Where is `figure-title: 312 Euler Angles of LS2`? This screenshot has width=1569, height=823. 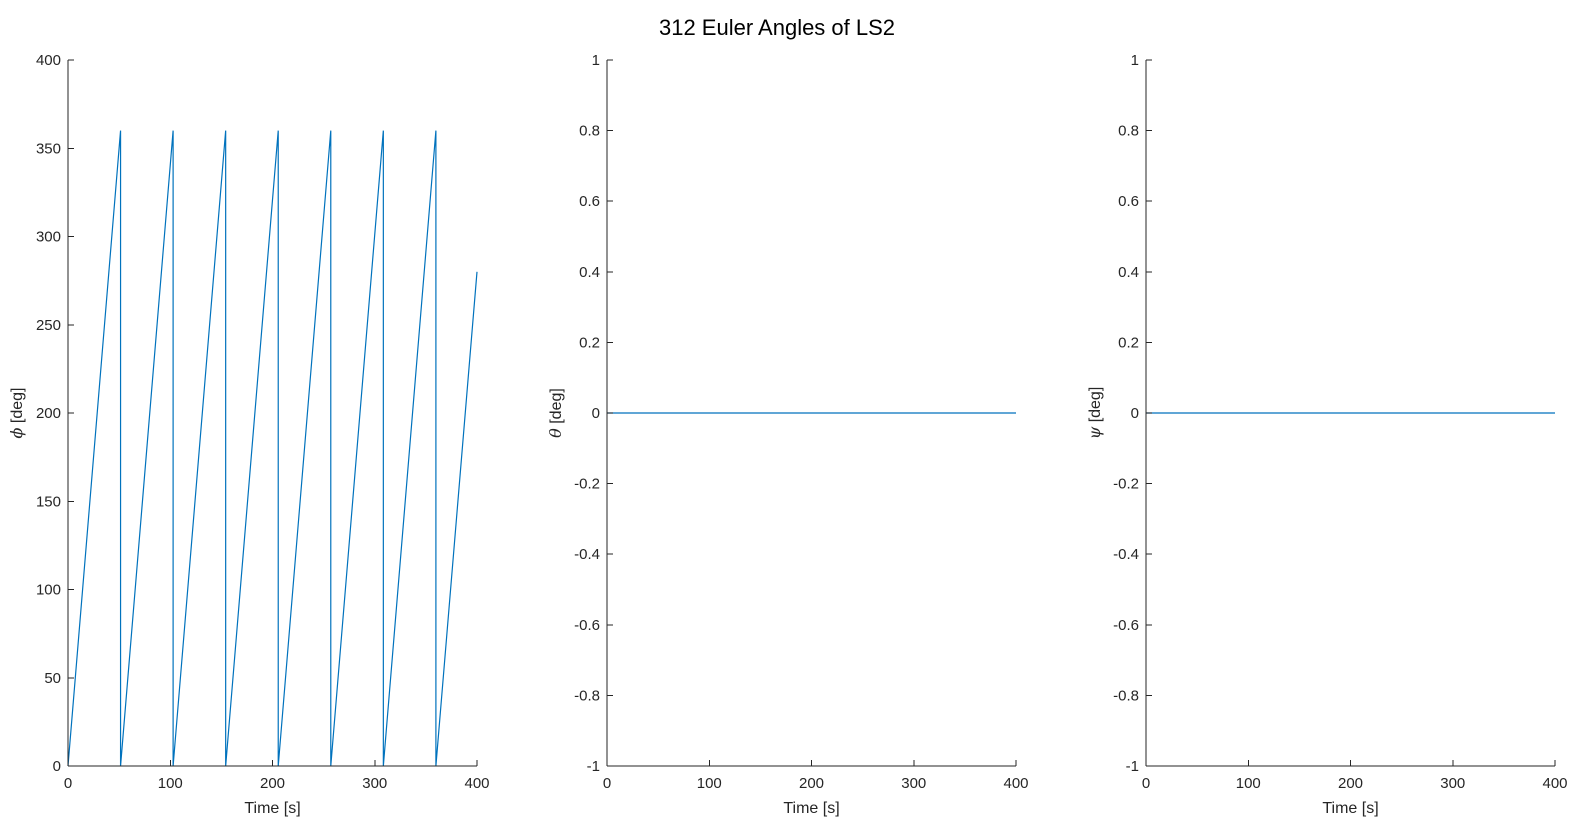
figure-title: 312 Euler Angles of LS2 is located at coordinates (777, 27).